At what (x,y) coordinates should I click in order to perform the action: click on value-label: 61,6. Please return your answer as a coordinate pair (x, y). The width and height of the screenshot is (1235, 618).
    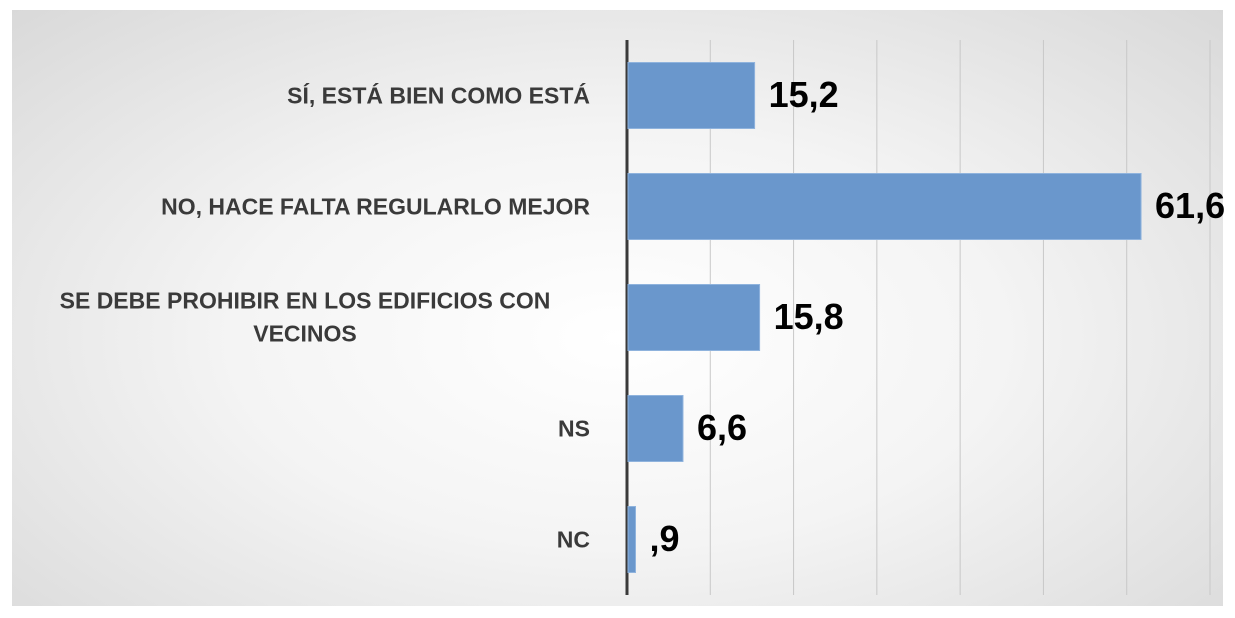
    Looking at the image, I should click on (1190, 205).